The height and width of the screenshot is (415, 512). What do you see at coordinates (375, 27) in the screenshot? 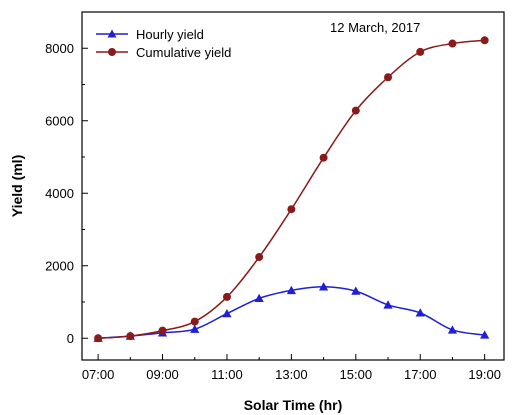
I see `date-annotation: 12 March, 2017` at bounding box center [375, 27].